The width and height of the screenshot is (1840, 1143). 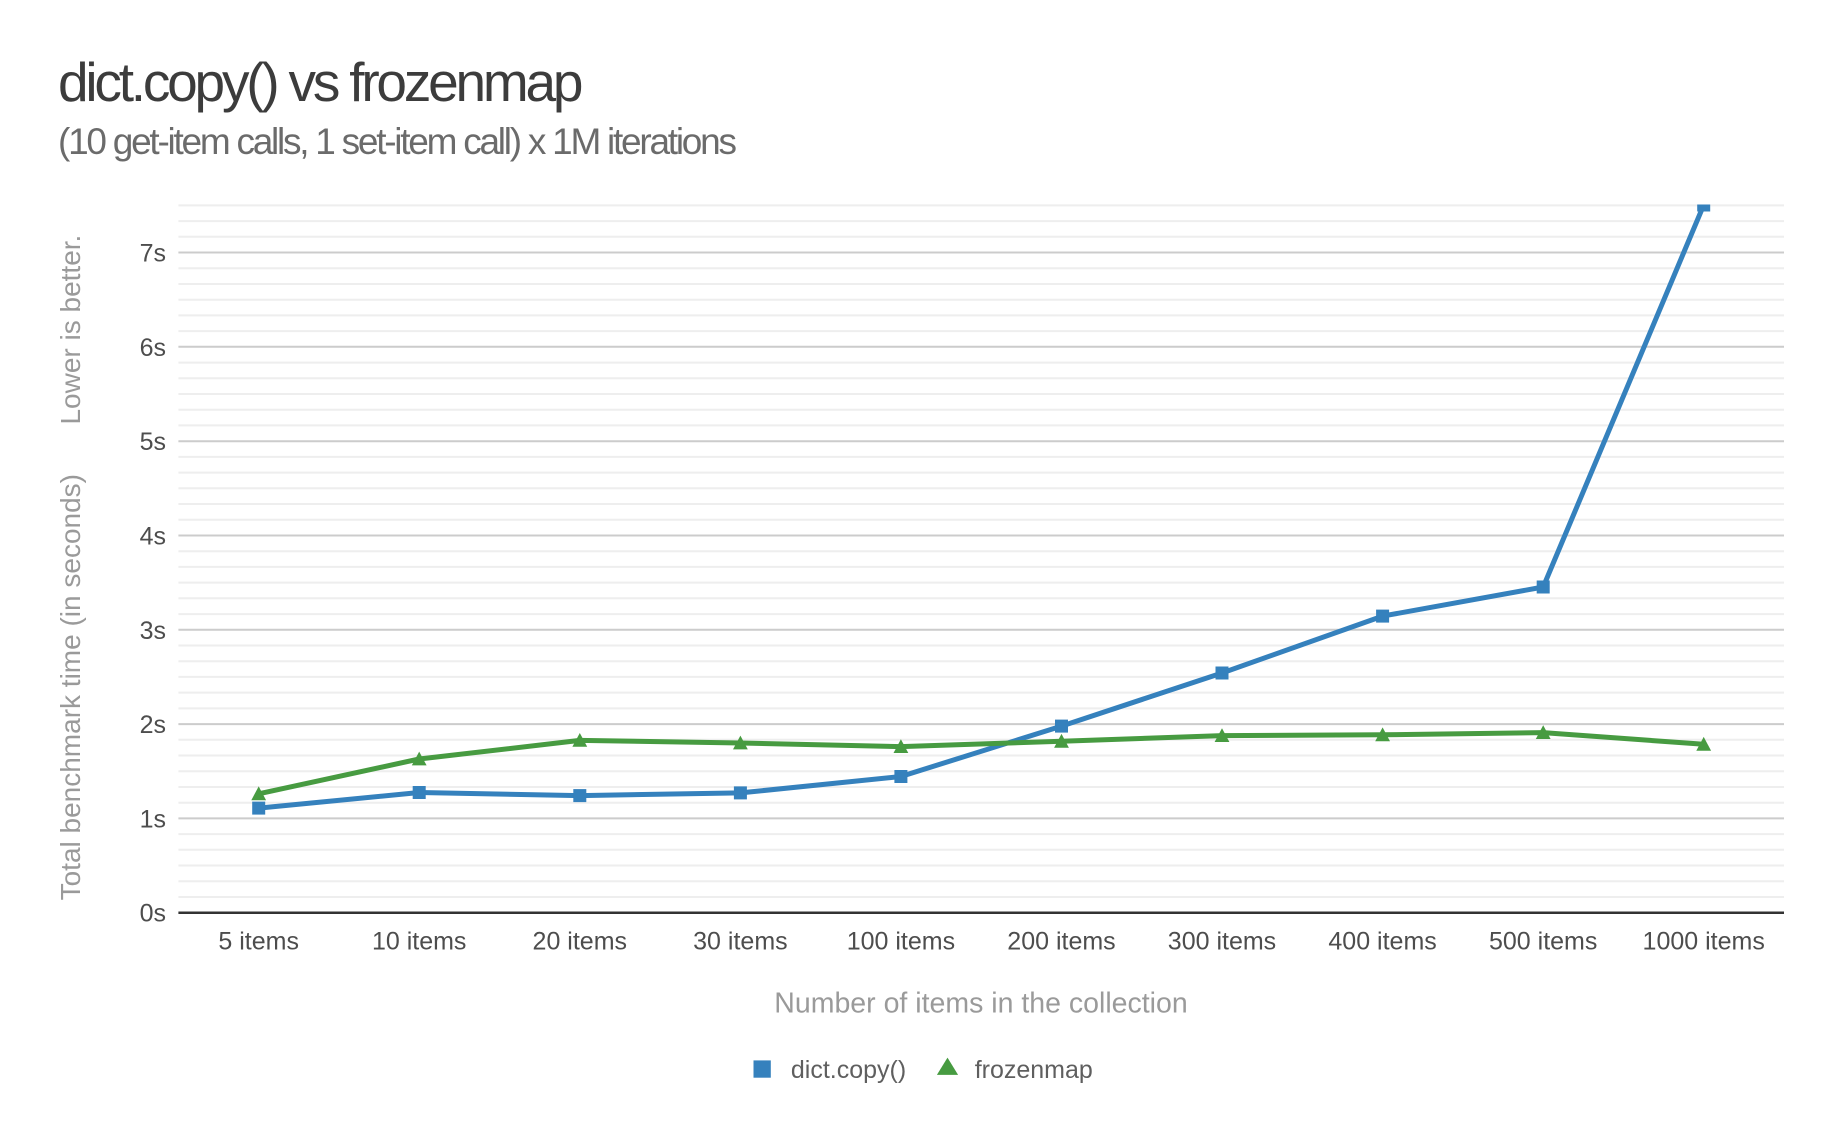 I want to click on svg-text: 5 items, so click(x=258, y=942).